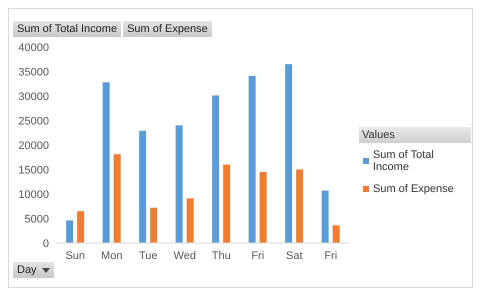  What do you see at coordinates (33, 146) in the screenshot?
I see `y-tick-label: 20000` at bounding box center [33, 146].